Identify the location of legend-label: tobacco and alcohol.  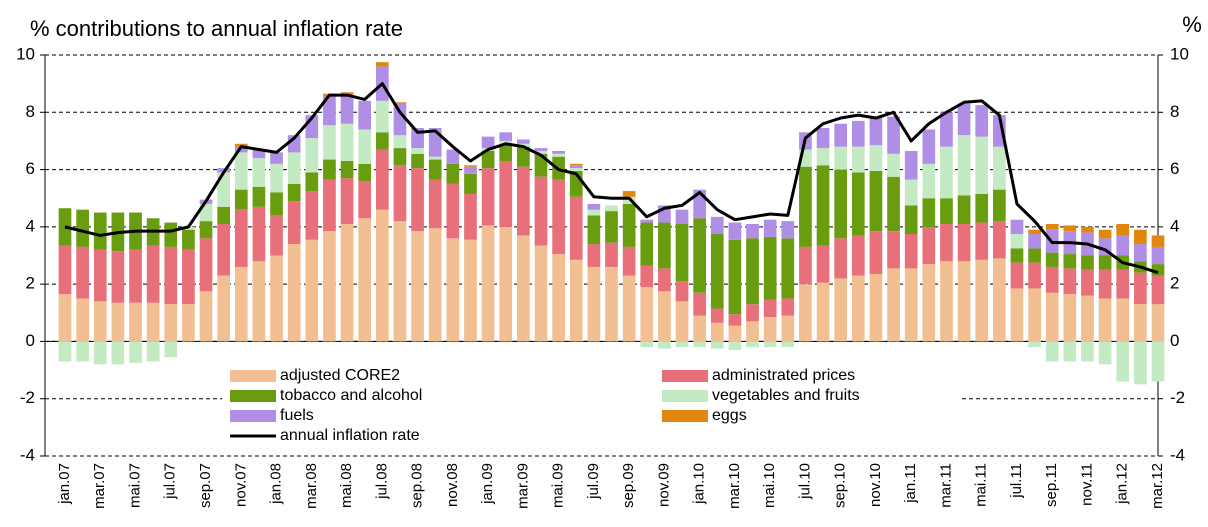
(351, 395).